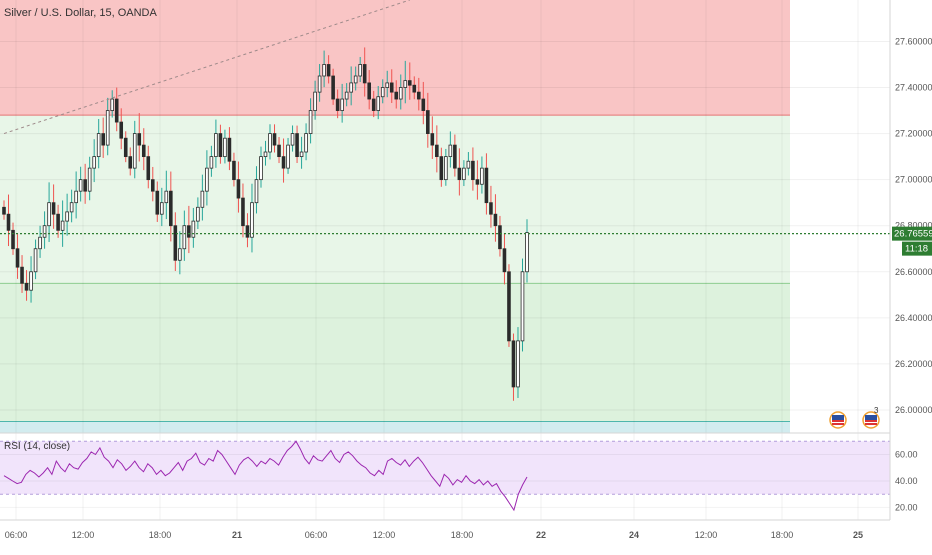  I want to click on rsi-band, so click(445, 468).